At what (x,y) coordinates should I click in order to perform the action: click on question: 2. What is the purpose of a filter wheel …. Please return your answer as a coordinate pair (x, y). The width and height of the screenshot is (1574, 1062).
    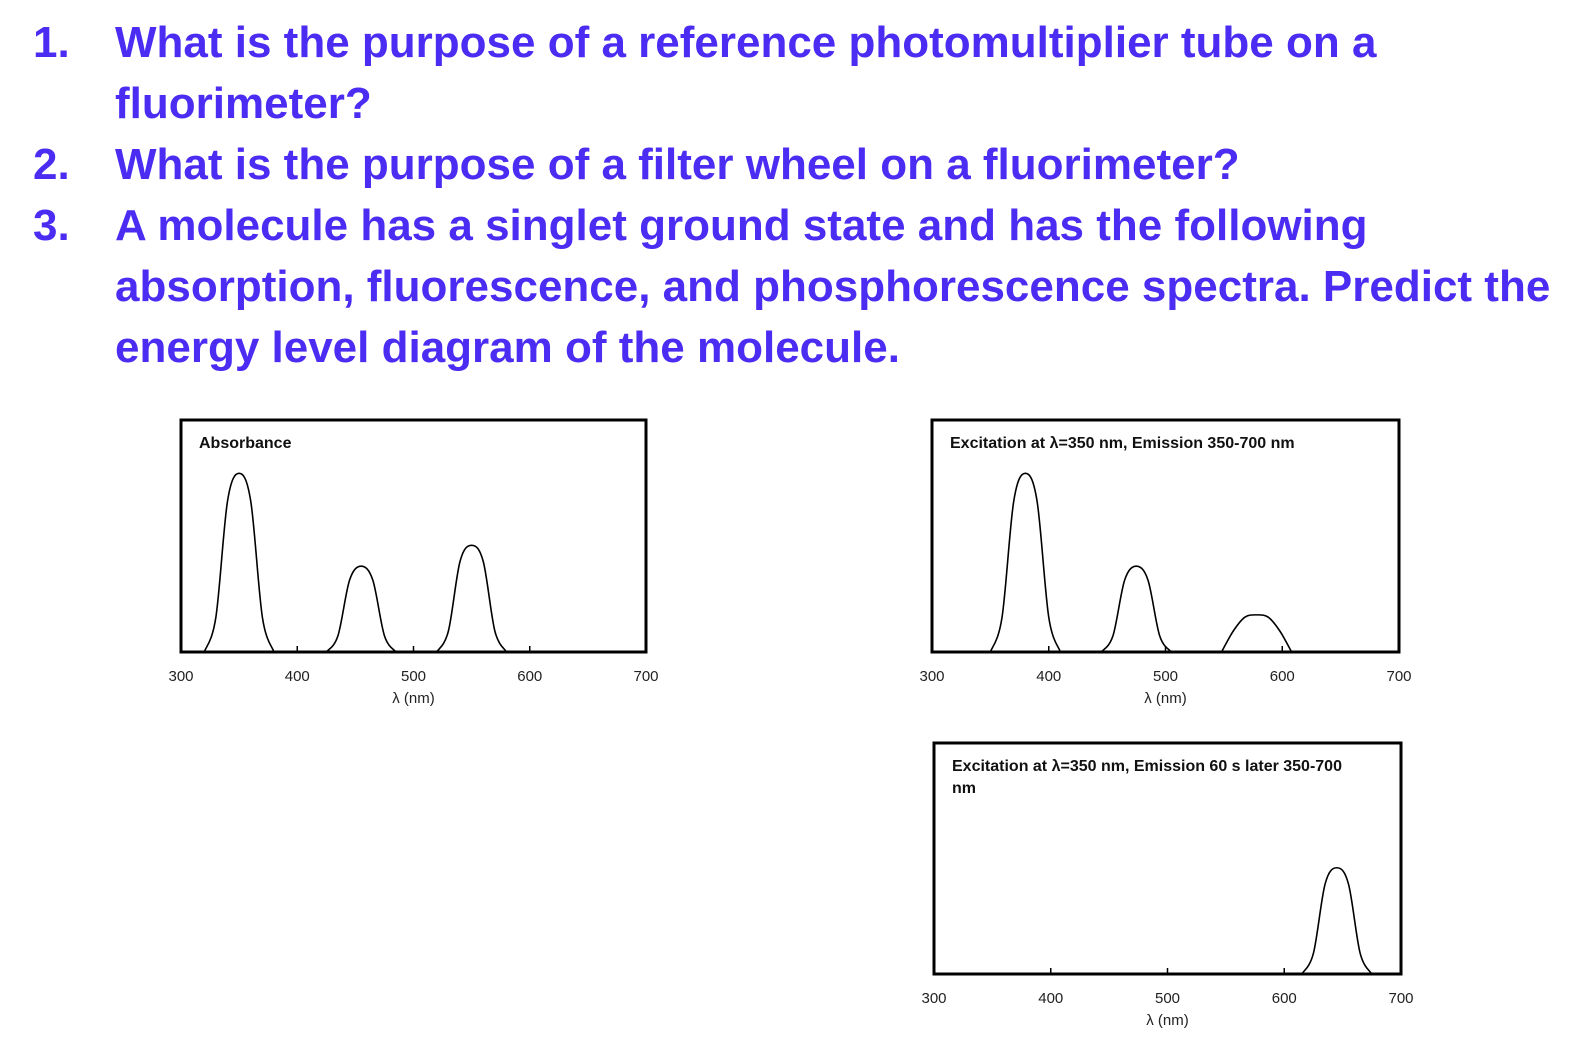
    Looking at the image, I should click on (798, 164).